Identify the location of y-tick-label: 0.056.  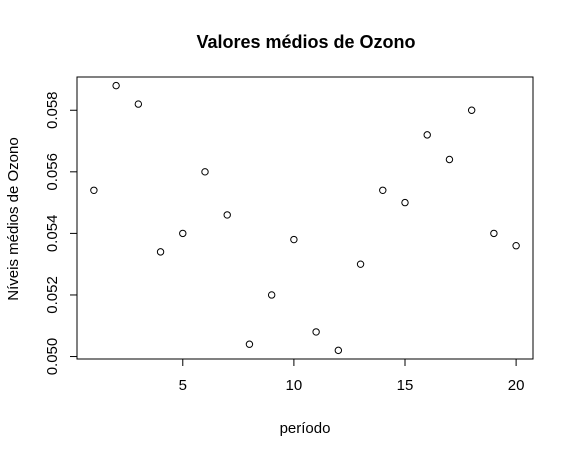
(52, 172).